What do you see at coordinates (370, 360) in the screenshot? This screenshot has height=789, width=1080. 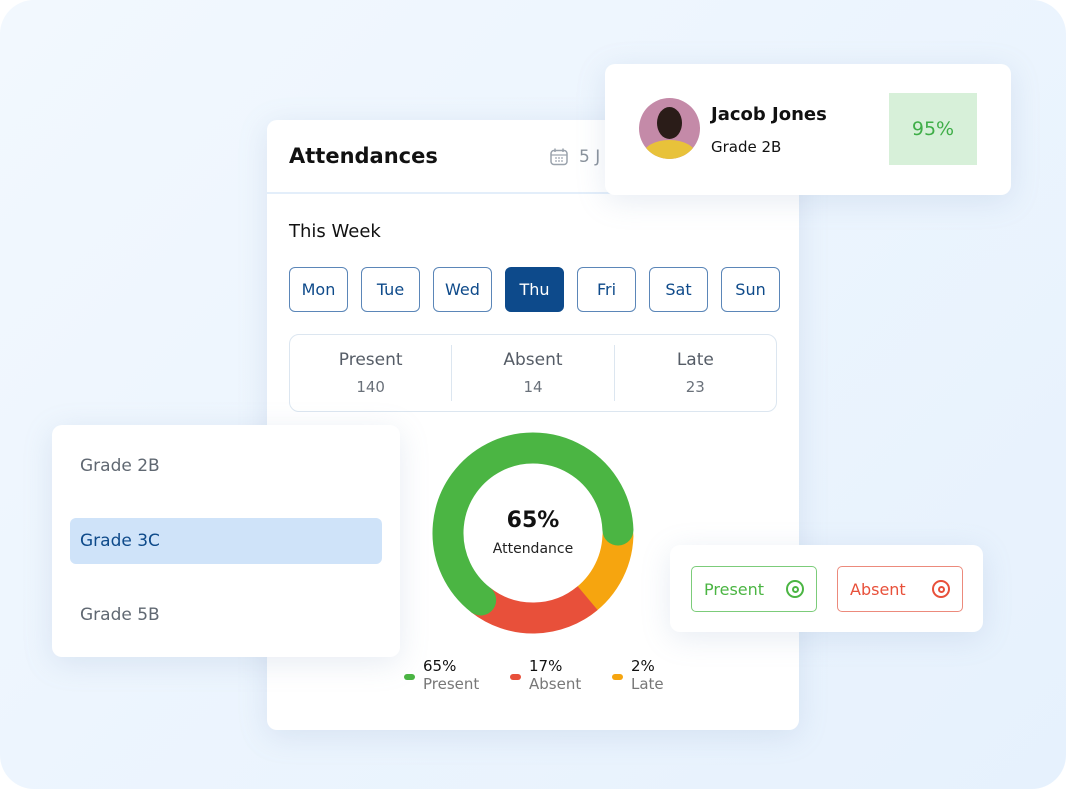 I see `stat-label: Present` at bounding box center [370, 360].